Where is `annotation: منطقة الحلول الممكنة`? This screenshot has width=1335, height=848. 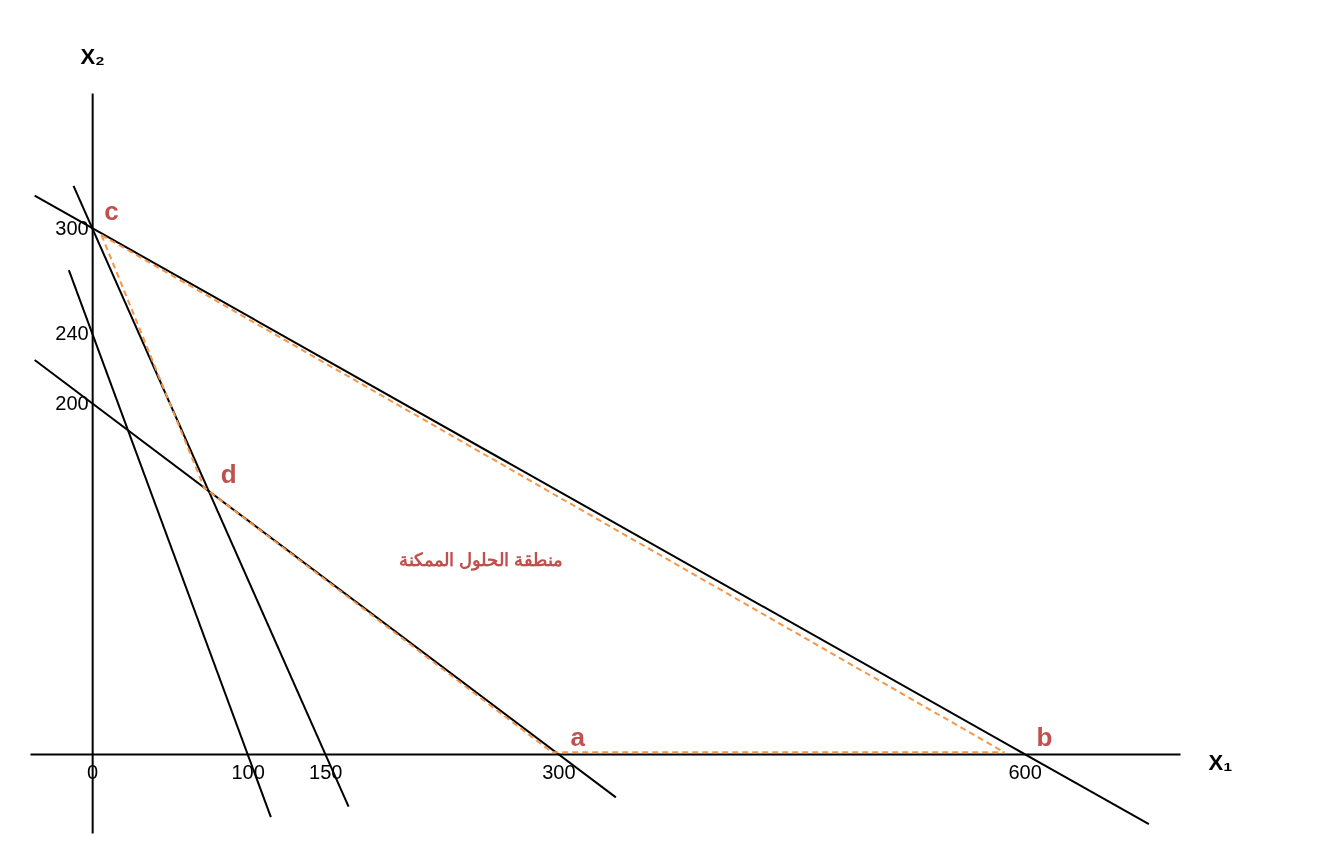
annotation: منطقة الحلول الممكنة is located at coordinates (480, 561).